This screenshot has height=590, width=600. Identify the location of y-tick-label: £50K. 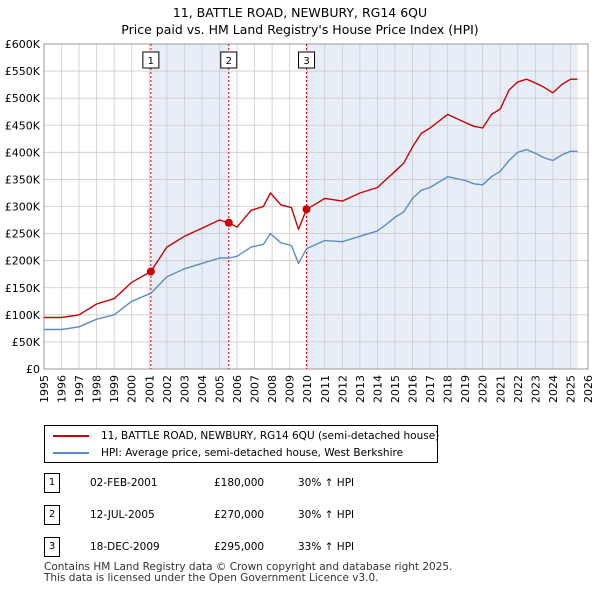
(26, 342).